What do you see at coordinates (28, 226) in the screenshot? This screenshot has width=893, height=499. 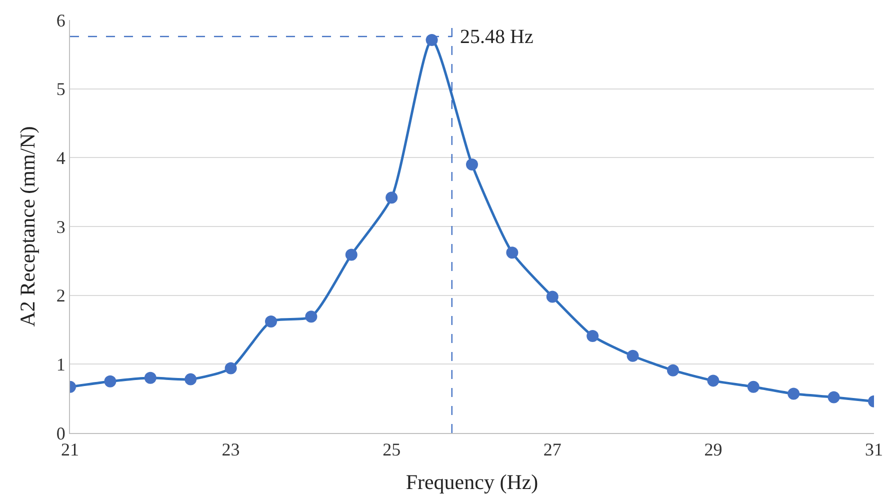 I see `y-axis-title: A2 Receptance (mm/N)` at bounding box center [28, 226].